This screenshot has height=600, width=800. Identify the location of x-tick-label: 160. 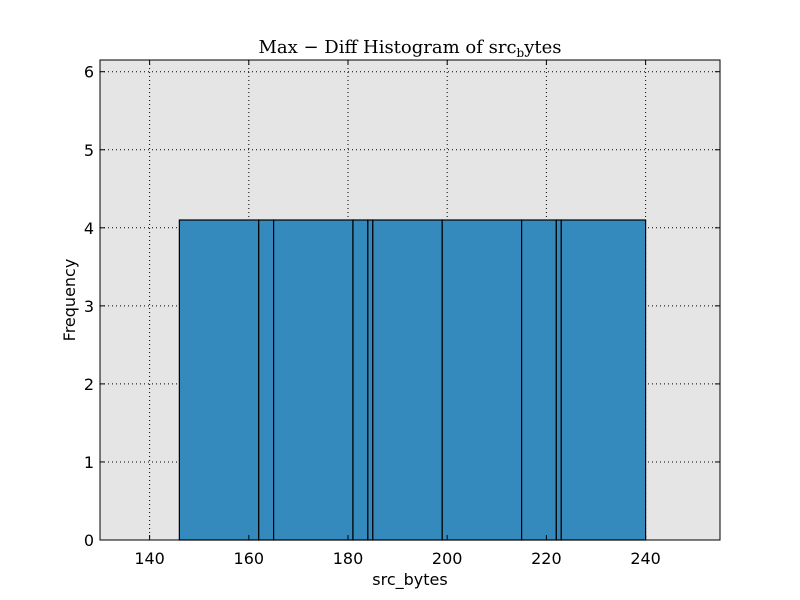
(249, 558).